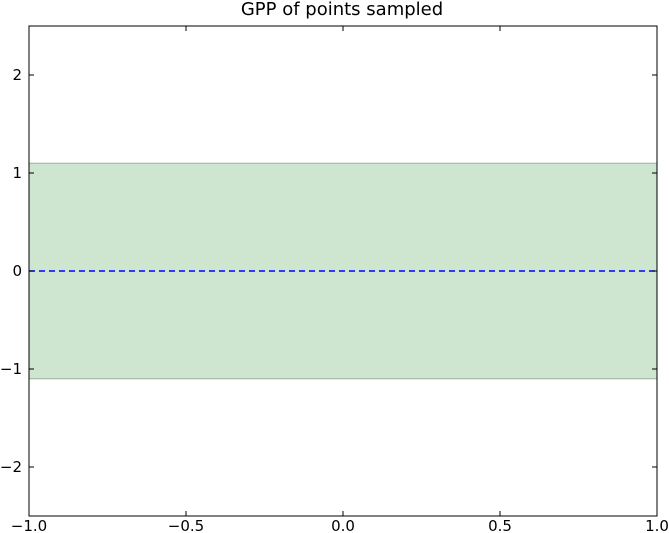 Image resolution: width=669 pixels, height=533 pixels. What do you see at coordinates (11, 467) in the screenshot?
I see `y-tick-label: −2` at bounding box center [11, 467].